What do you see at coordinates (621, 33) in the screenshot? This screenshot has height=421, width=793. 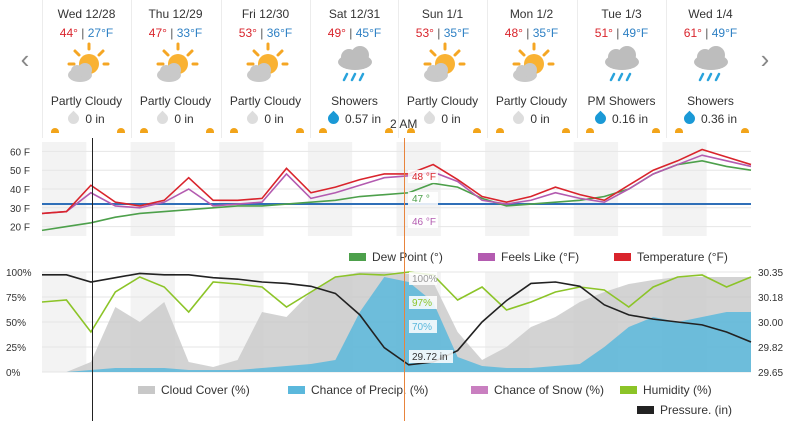 I see `day-temps: 51° | 49°F` at bounding box center [621, 33].